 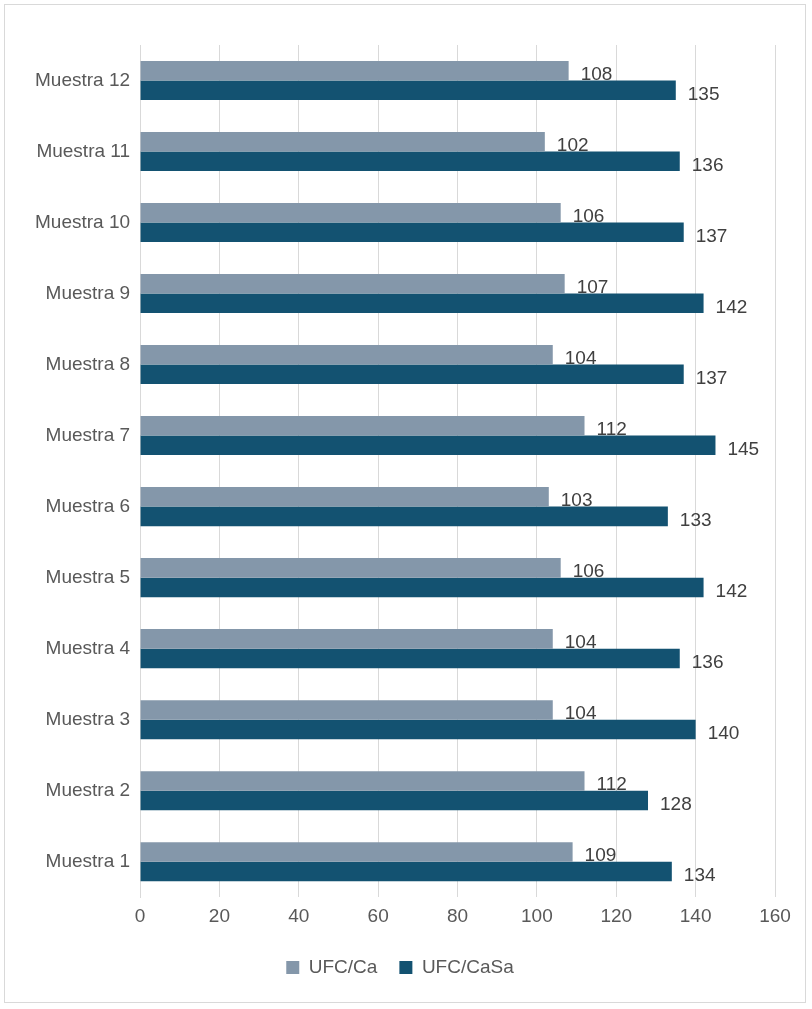 I want to click on y-tick-label: Muestra 10, so click(x=83, y=221).